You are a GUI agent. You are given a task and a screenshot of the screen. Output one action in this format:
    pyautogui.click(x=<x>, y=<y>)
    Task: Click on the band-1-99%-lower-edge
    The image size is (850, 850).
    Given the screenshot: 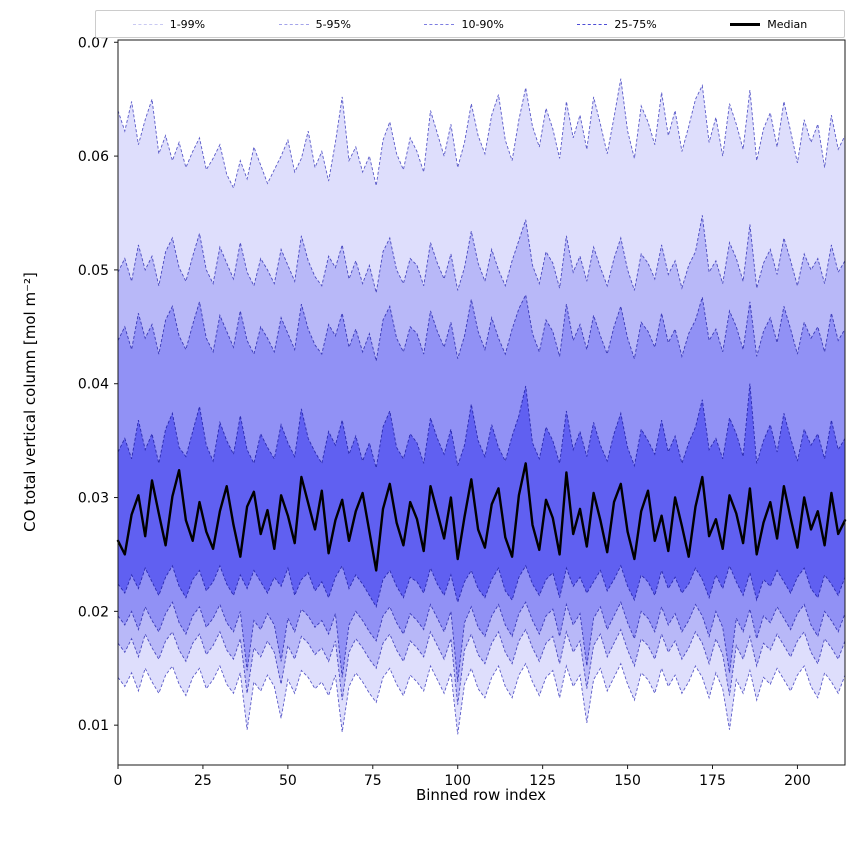 What is the action you would take?
    pyautogui.click(x=481, y=698)
    